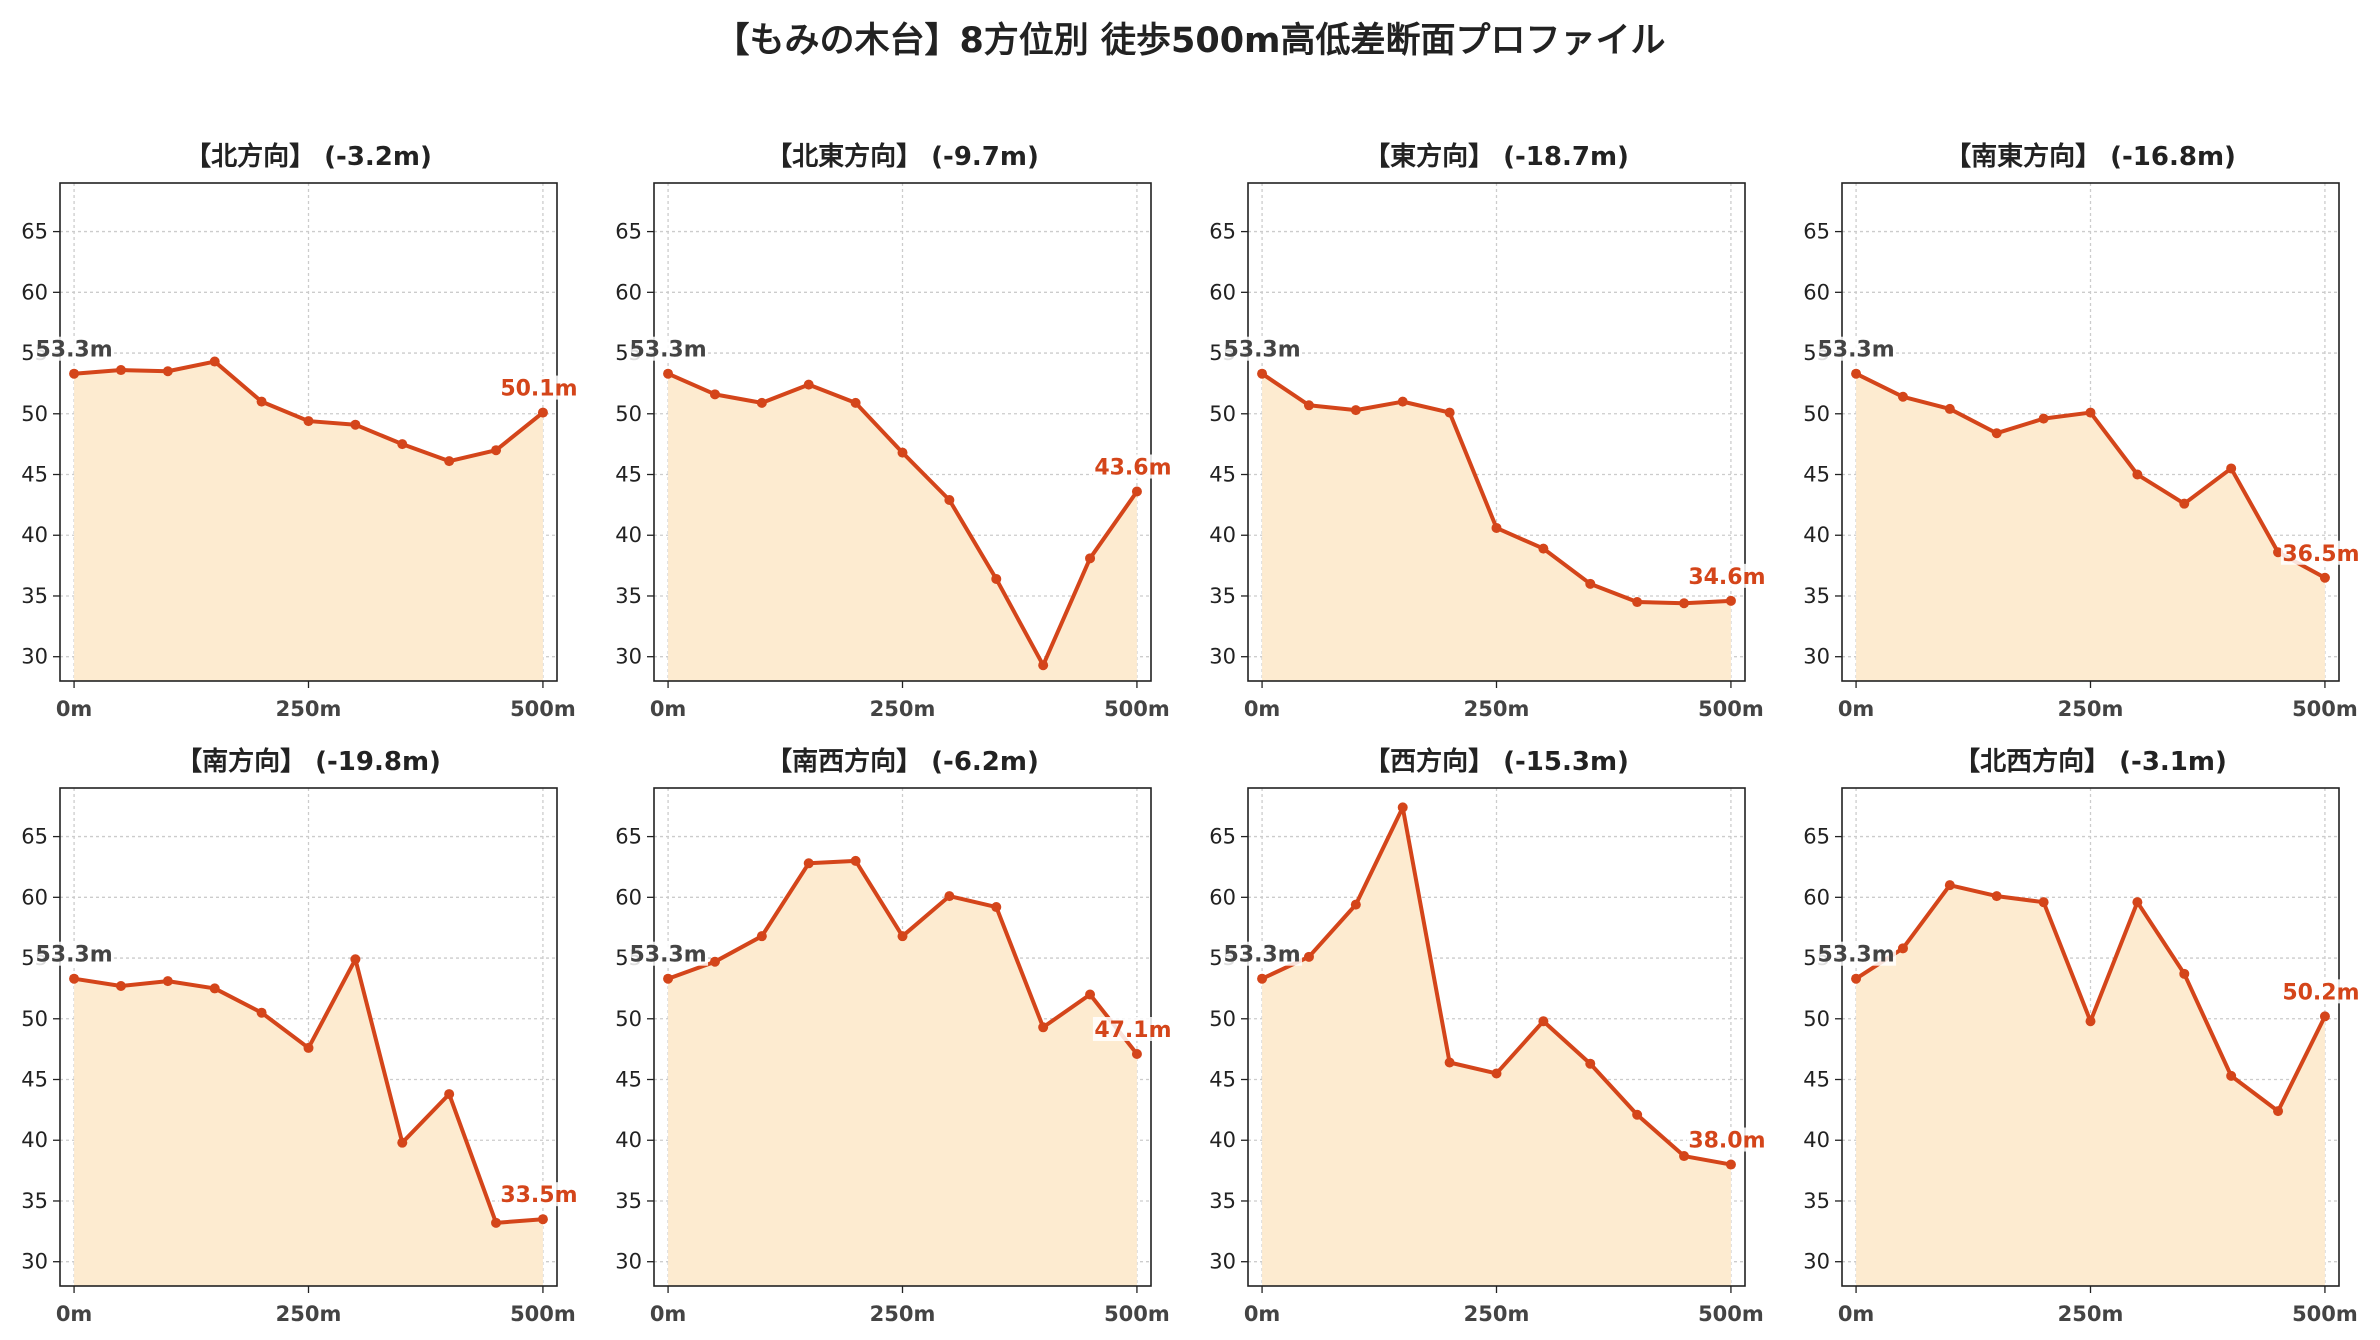 Image resolution: width=2380 pixels, height=1340 pixels. I want to click on end-elevation-label: 38.0m, so click(1726, 1141).